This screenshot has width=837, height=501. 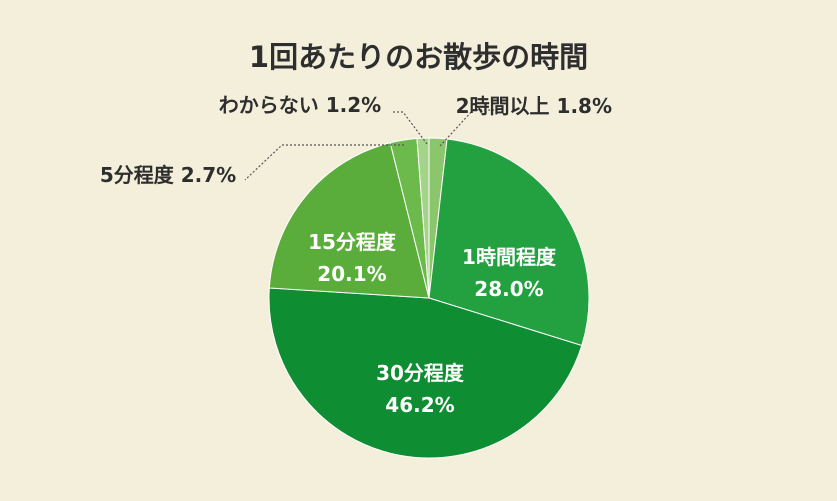 What do you see at coordinates (353, 105) in the screenshot?
I see `slice-value-slice-6: 1.2%` at bounding box center [353, 105].